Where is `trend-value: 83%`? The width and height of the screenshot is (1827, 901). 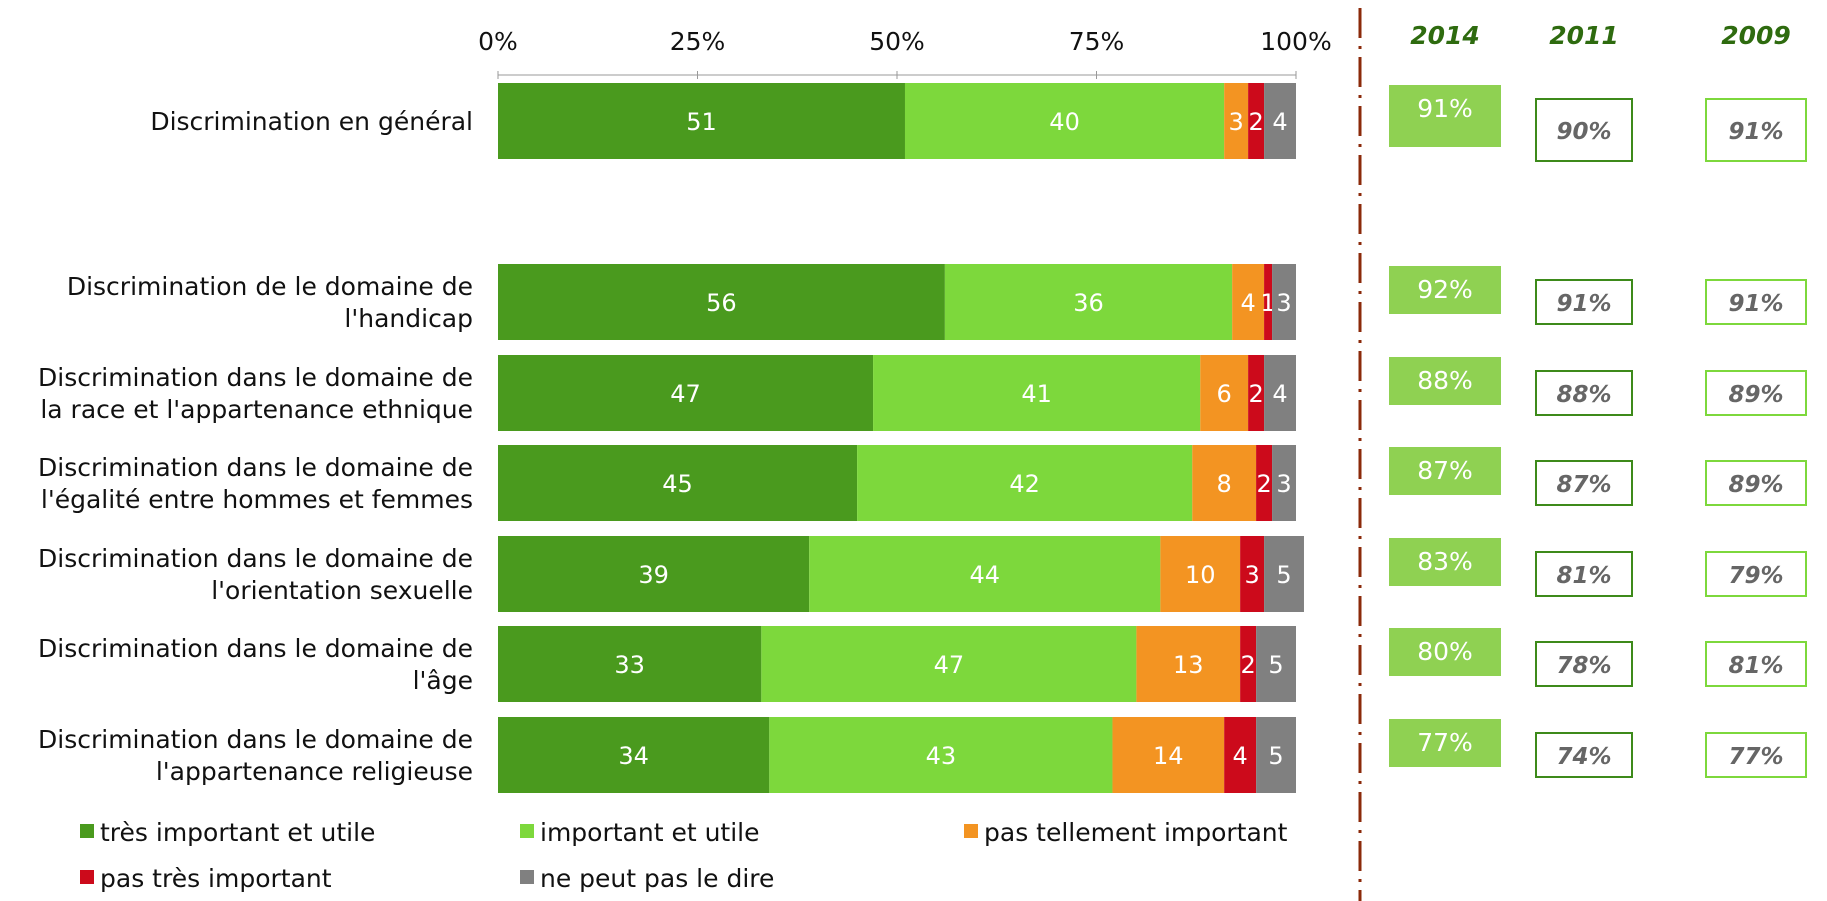
trend-value: 83% is located at coordinates (1445, 561).